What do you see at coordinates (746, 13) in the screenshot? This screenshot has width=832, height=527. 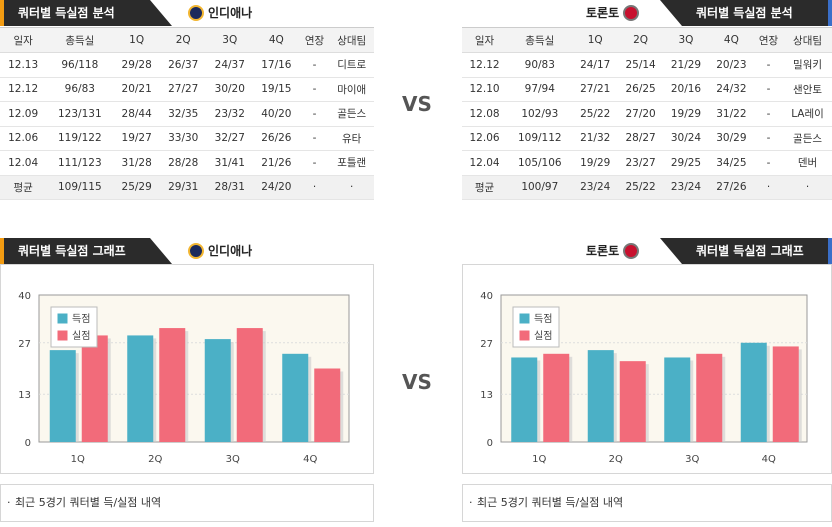 I see `right-analysis-title: 쿼터별 득실점 분석` at bounding box center [746, 13].